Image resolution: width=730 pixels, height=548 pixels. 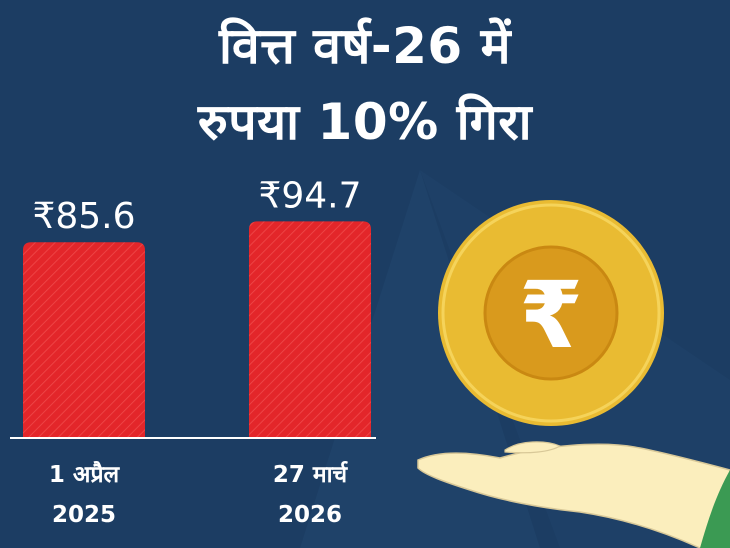 What do you see at coordinates (365, 122) in the screenshot?
I see `title-line-2: रुपया 10% गिरा` at bounding box center [365, 122].